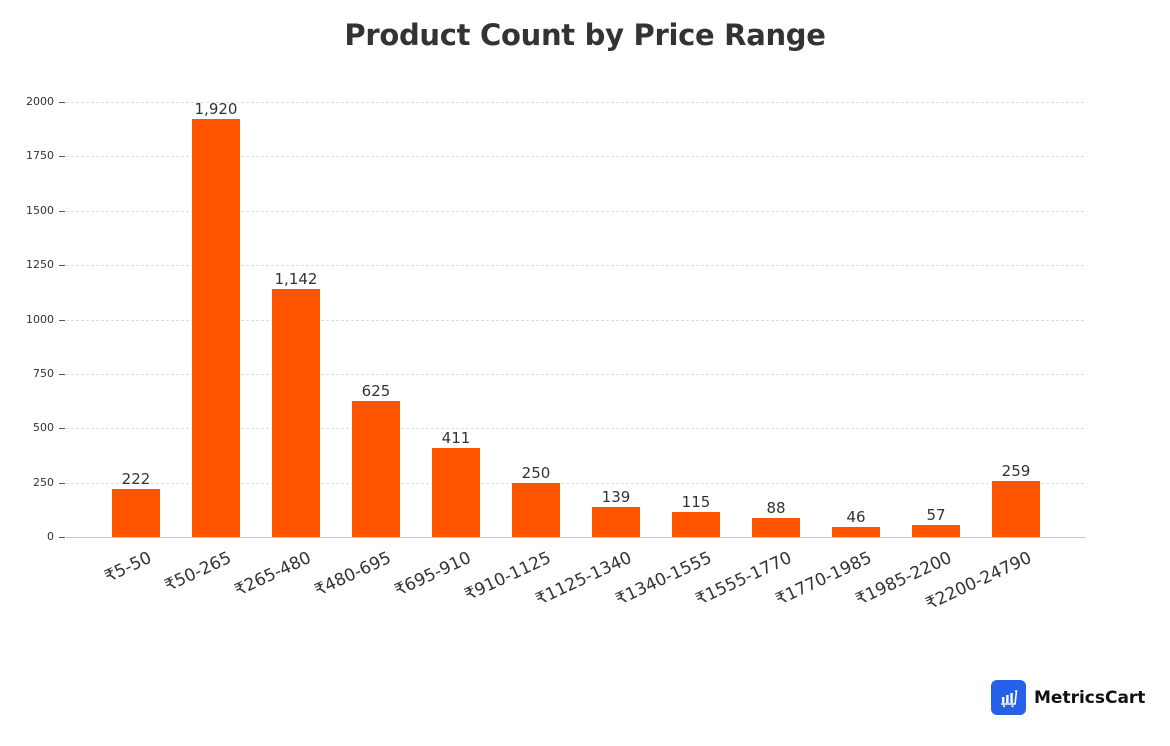 The height and width of the screenshot is (746, 1170). What do you see at coordinates (433, 574) in the screenshot?
I see `x-tick-label: ₹695-910` at bounding box center [433, 574].